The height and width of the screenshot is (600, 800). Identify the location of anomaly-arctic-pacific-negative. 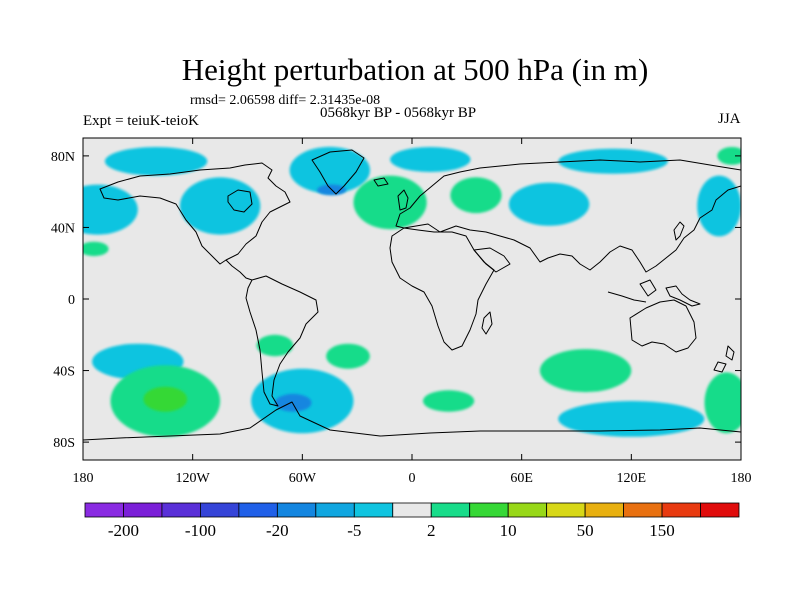
(156, 161).